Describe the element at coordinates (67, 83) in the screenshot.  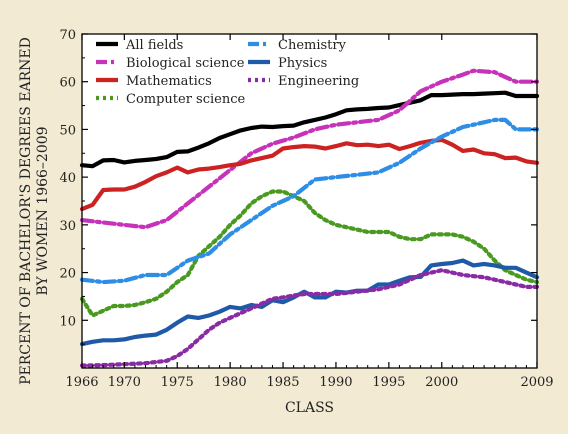
I see `y-tick-label: 60` at that location.